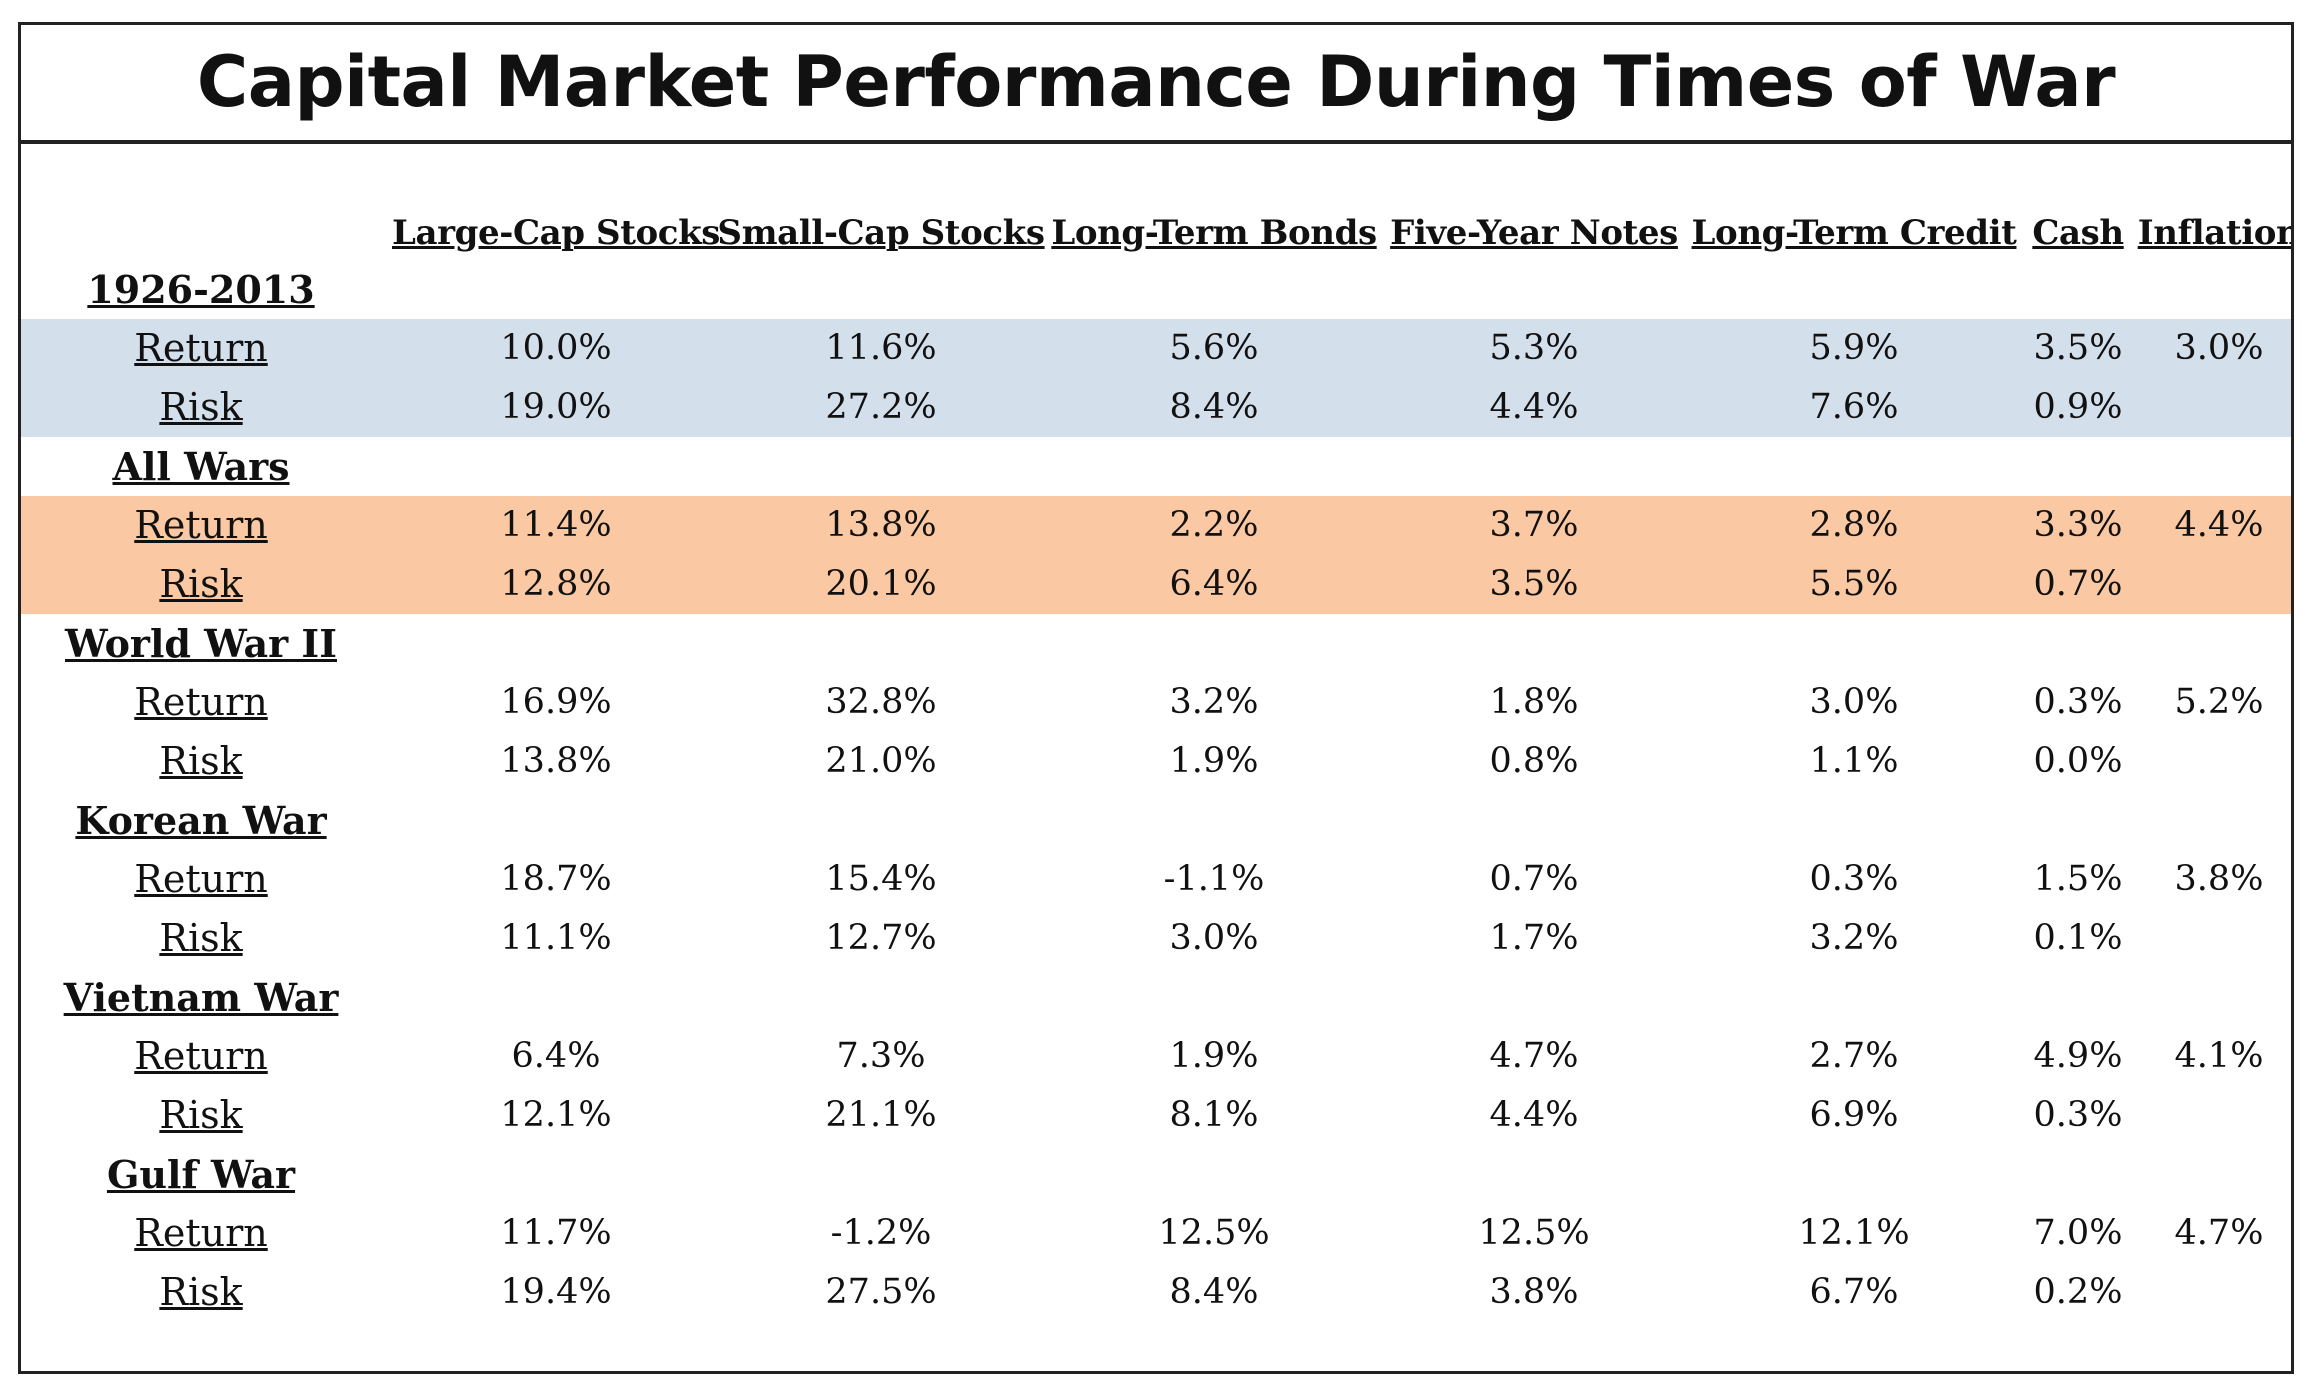 The image size is (2317, 1390). What do you see at coordinates (556, 1233) in the screenshot?
I see `table-cell: 11.7%` at bounding box center [556, 1233].